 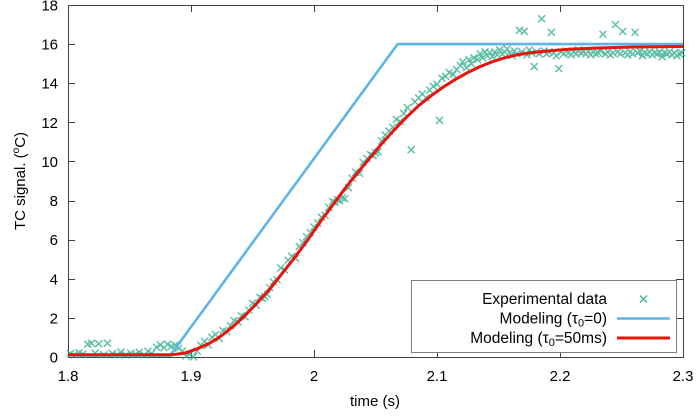 I want to click on legend-marker-sample, so click(x=643, y=299).